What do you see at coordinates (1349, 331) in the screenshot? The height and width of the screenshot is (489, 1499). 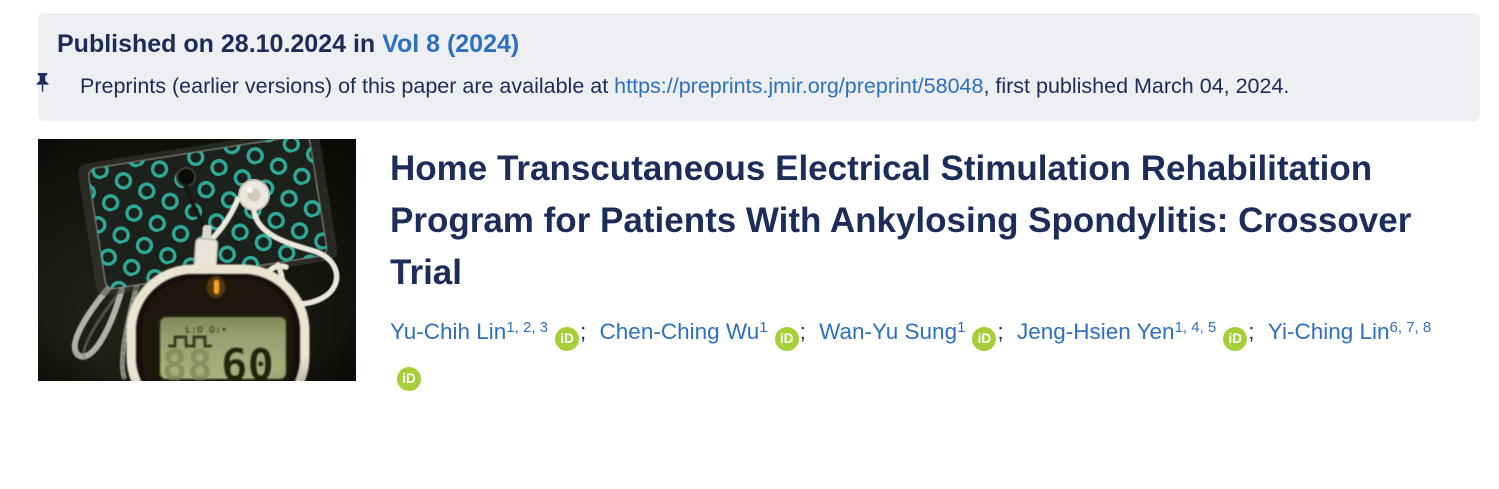 I see `author-link: Yi-Ching Lin6, 7, 8` at bounding box center [1349, 331].